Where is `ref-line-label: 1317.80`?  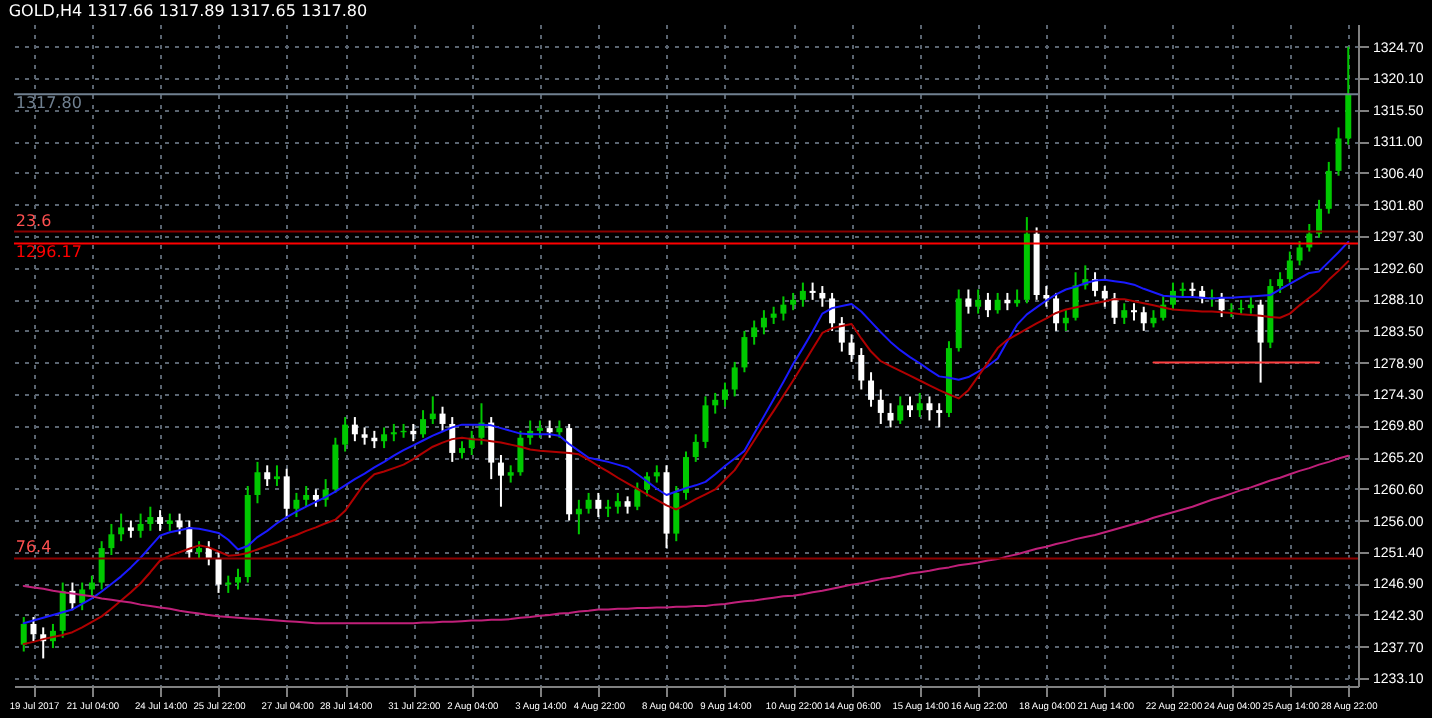 ref-line-label: 1317.80 is located at coordinates (48, 103).